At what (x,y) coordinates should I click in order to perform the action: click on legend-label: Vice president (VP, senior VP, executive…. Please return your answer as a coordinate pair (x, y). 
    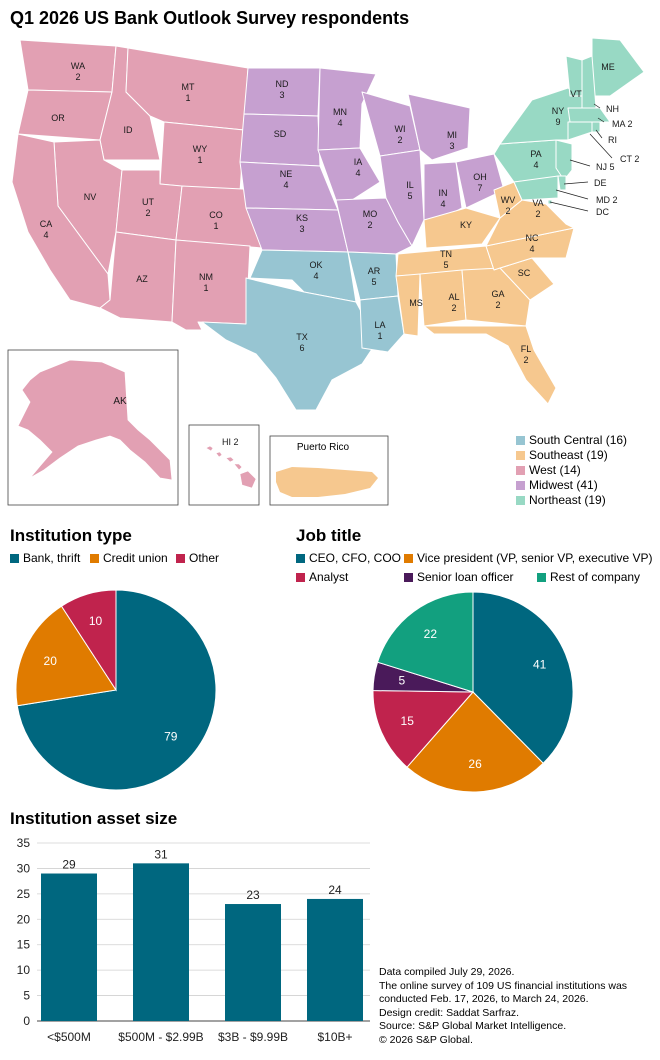
    Looking at the image, I should click on (535, 558).